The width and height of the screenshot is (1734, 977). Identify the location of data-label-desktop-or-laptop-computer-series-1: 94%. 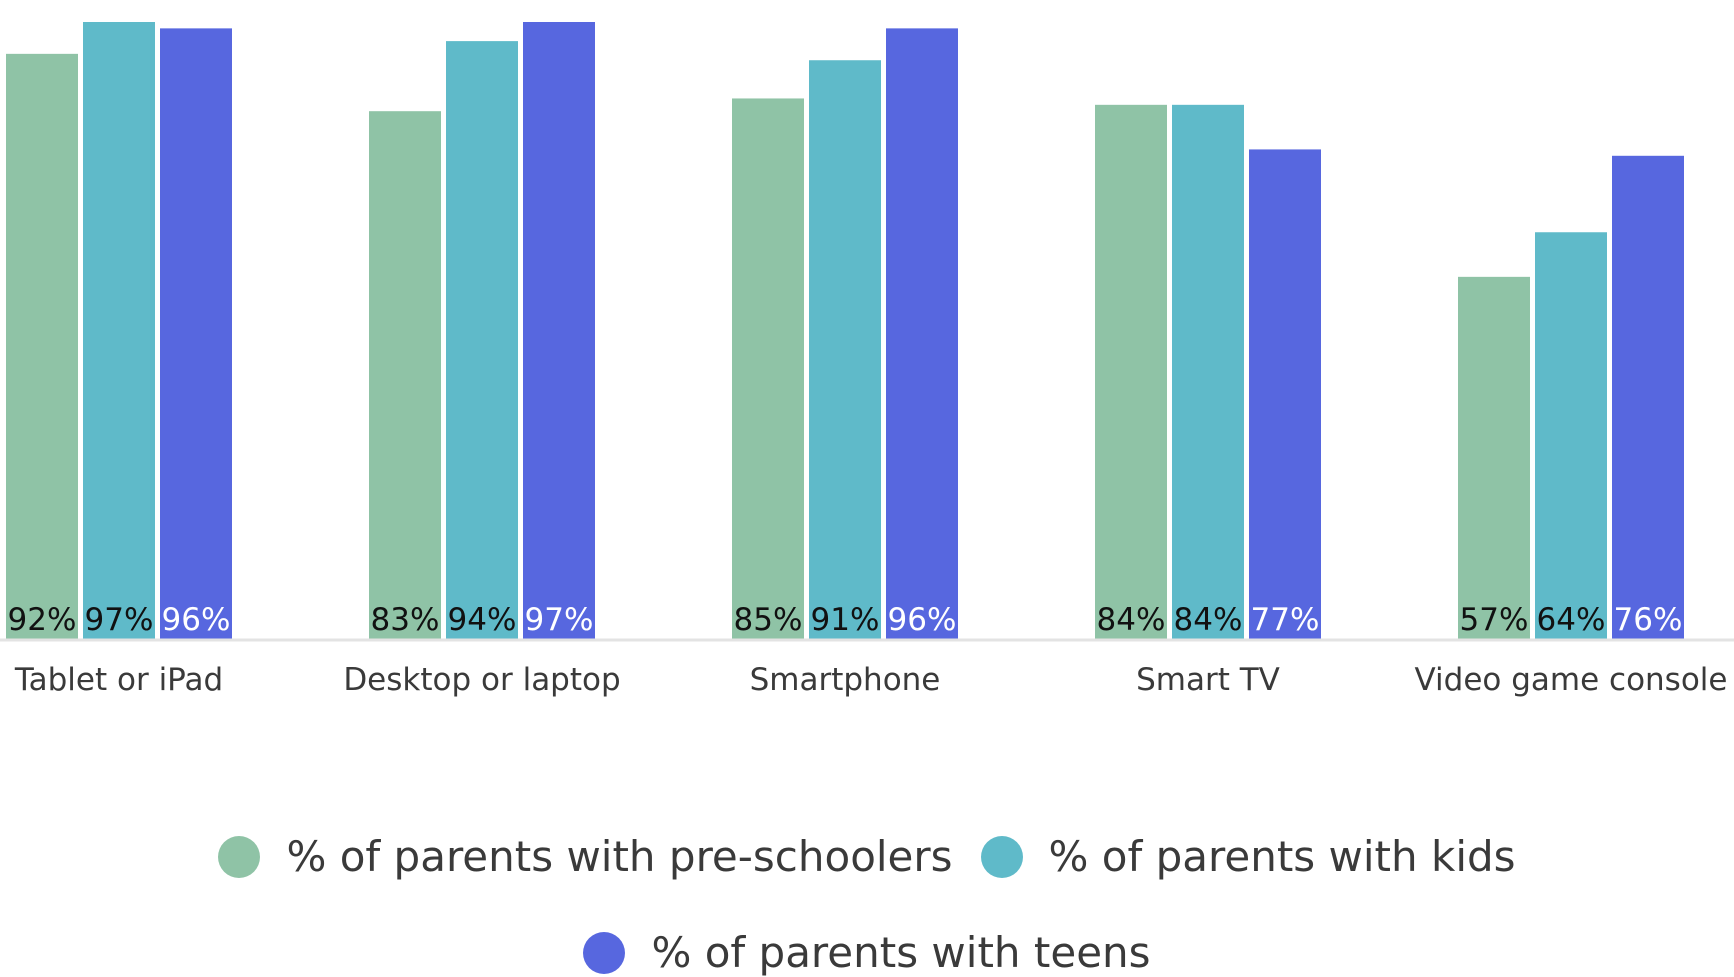
(482, 620).